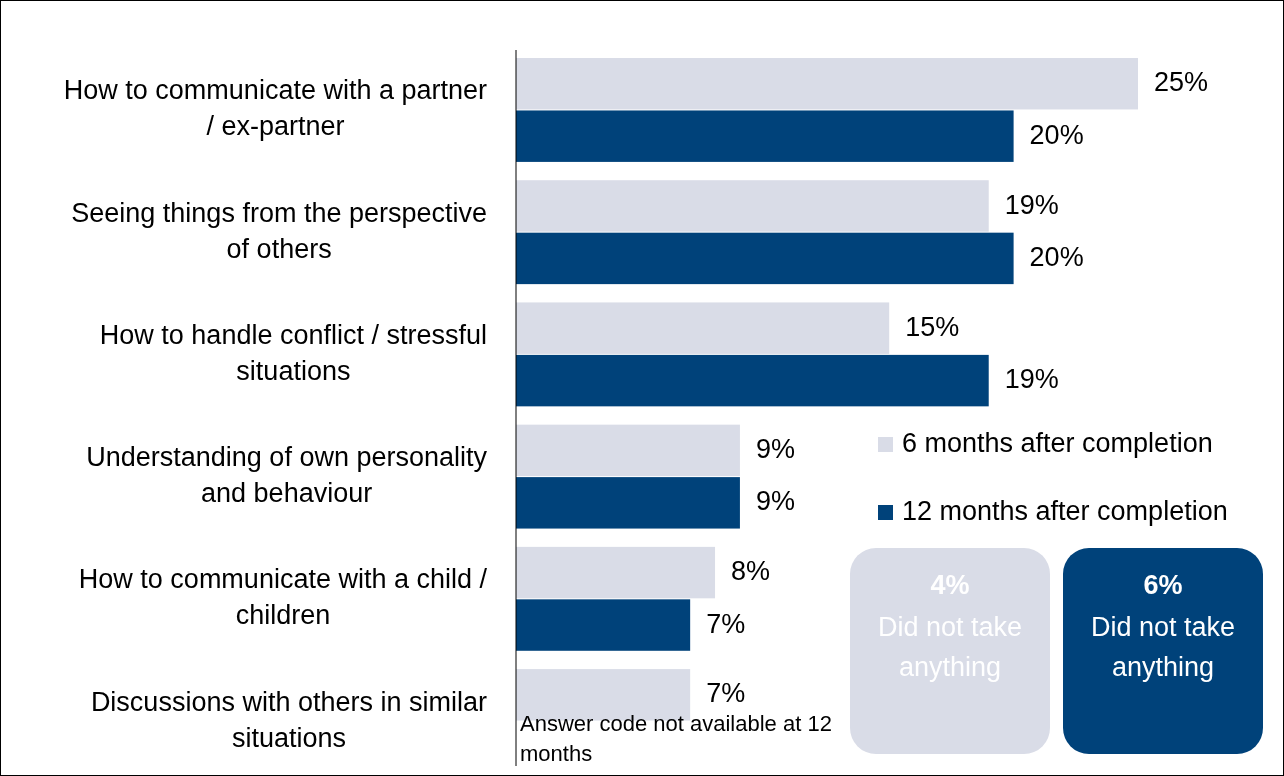  What do you see at coordinates (1163, 626) in the screenshot?
I see `annotation: 6% Did not take anything` at bounding box center [1163, 626].